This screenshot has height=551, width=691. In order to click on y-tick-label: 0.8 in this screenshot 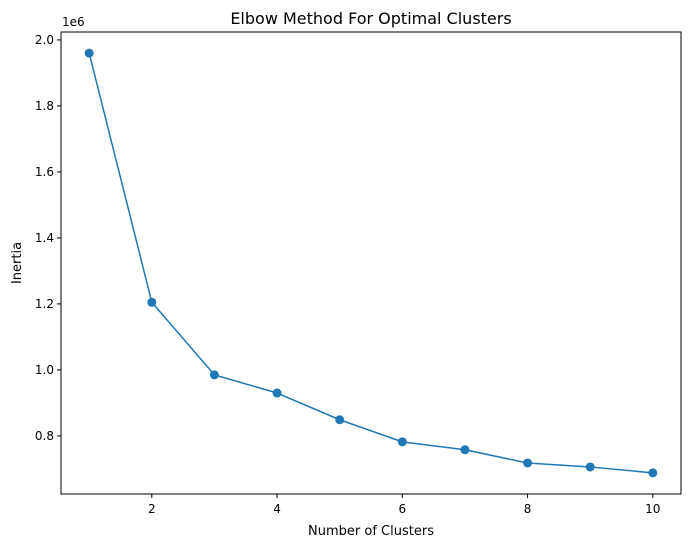, I will do `click(44, 436)`.